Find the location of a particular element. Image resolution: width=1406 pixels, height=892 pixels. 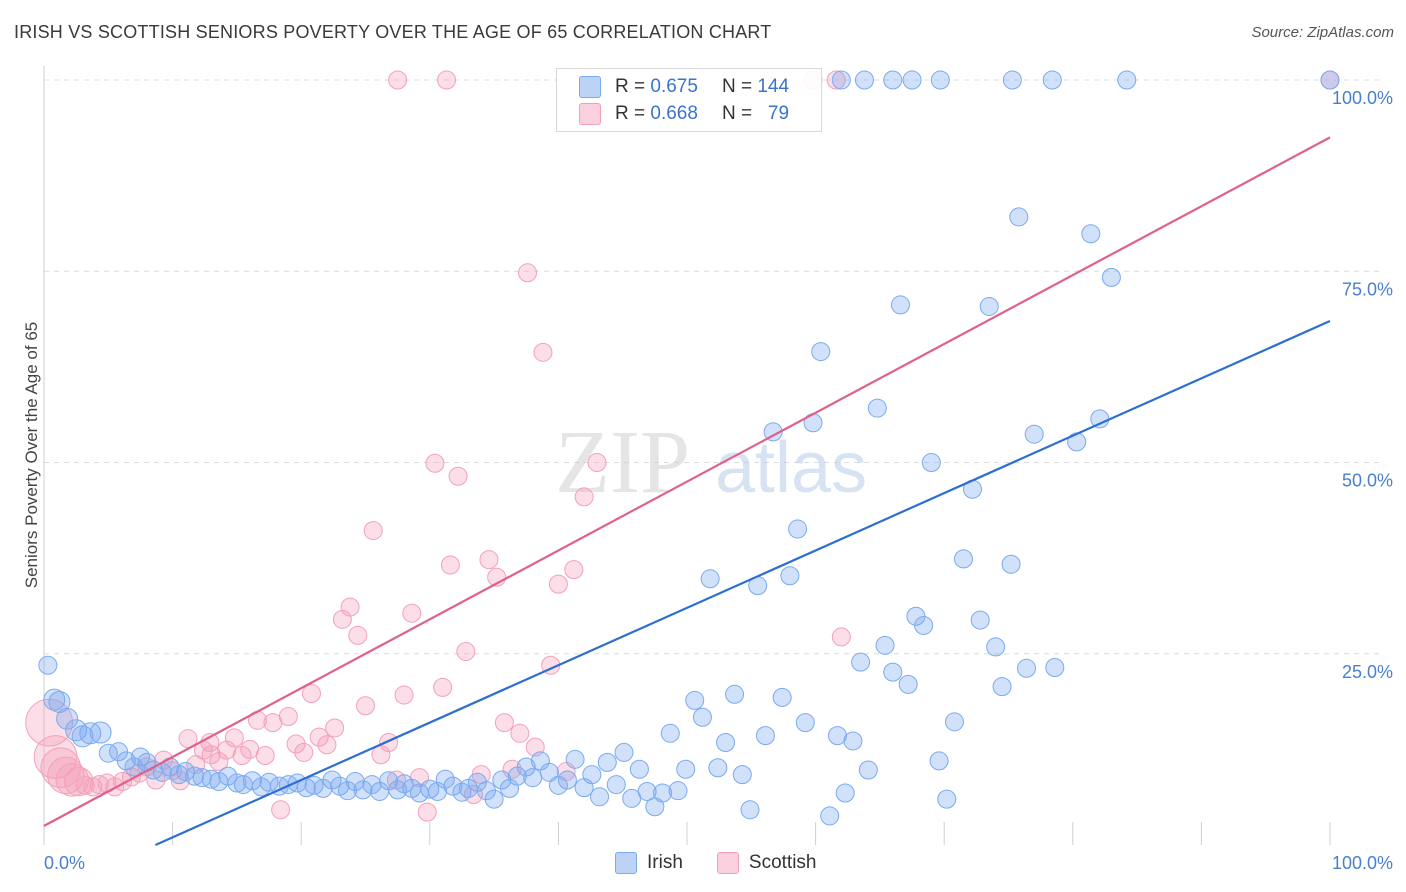

bottom-legend: Irish Scottish is located at coordinates (733, 863).